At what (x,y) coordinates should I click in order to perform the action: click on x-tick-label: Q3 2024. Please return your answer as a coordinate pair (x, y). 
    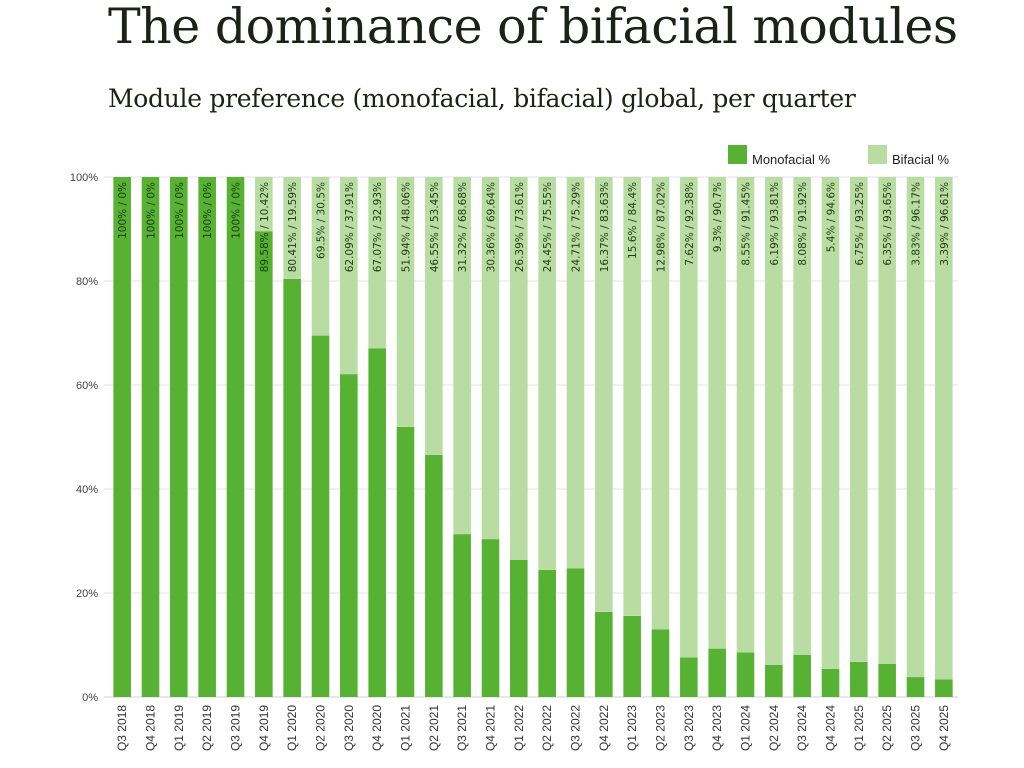
    Looking at the image, I should click on (802, 728).